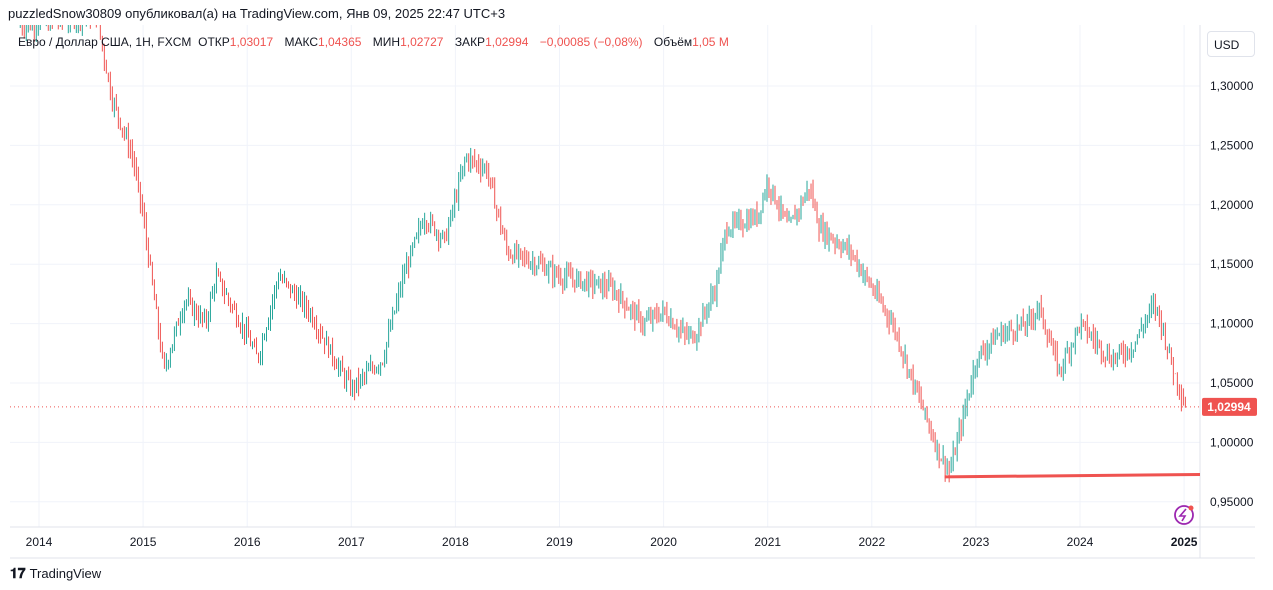  What do you see at coordinates (673, 42) in the screenshot?
I see `volume-label: Объём` at bounding box center [673, 42].